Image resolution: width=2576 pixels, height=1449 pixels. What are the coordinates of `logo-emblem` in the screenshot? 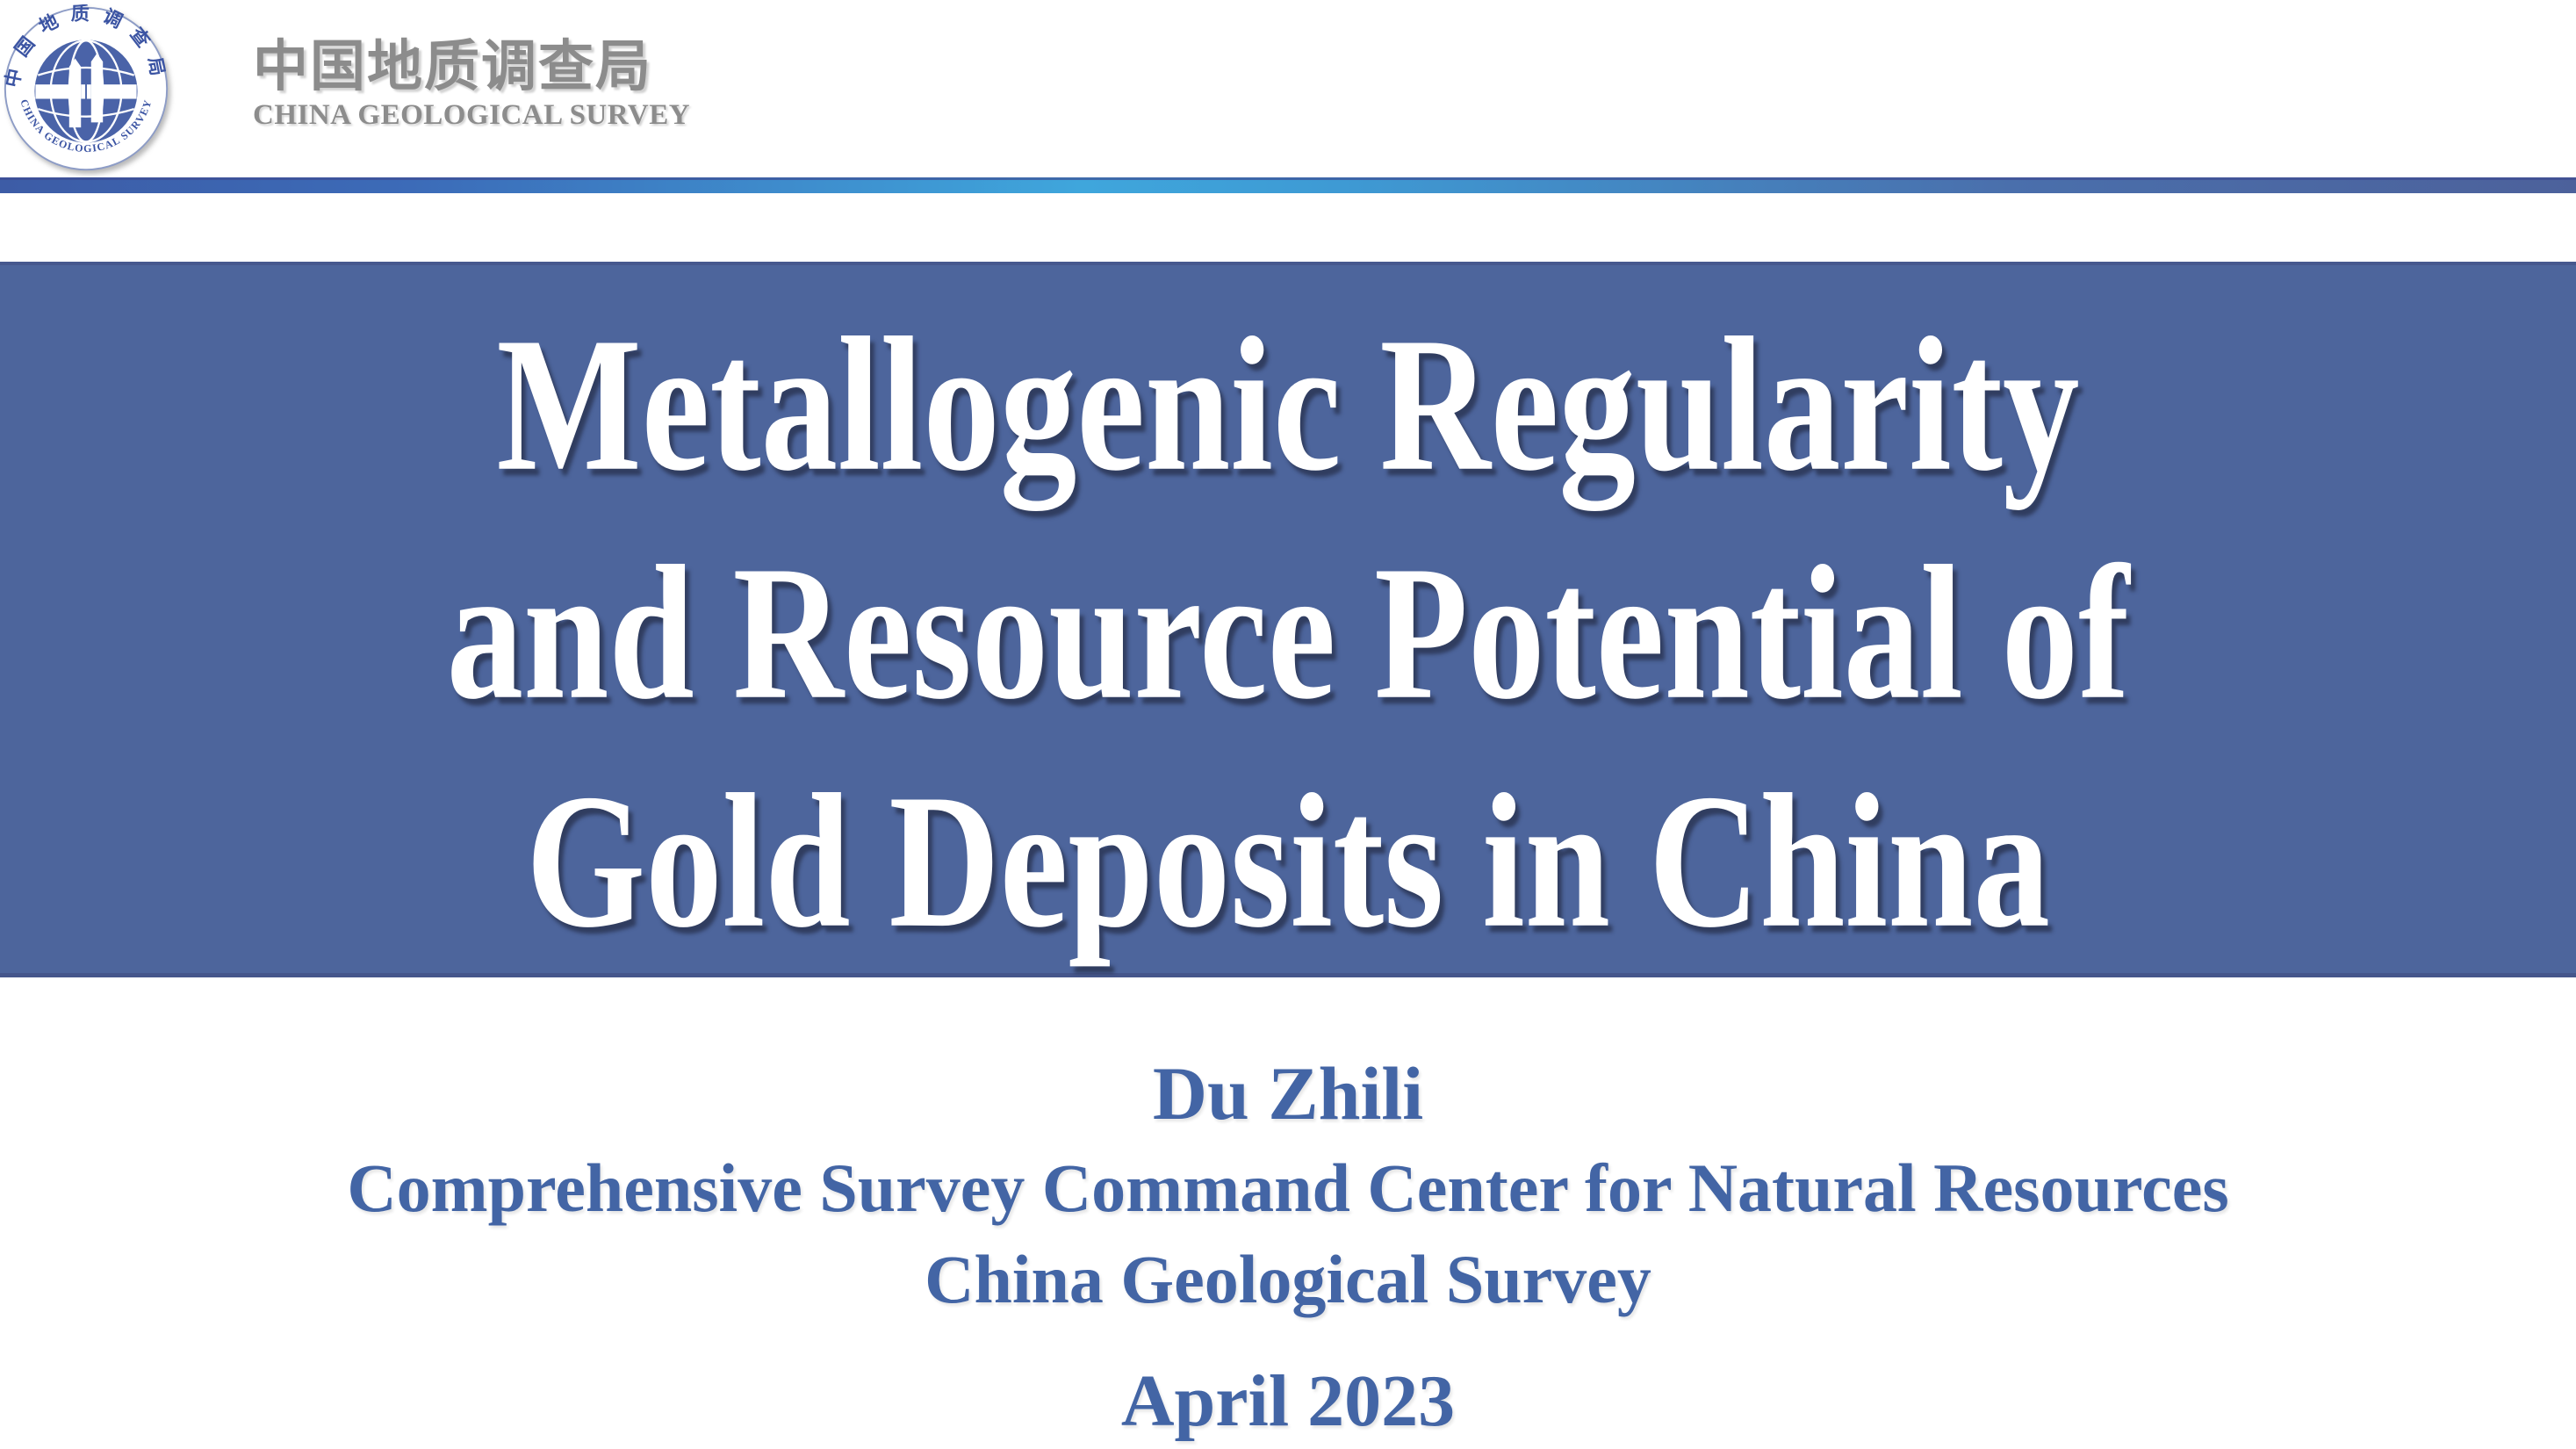 It's located at (86, 90).